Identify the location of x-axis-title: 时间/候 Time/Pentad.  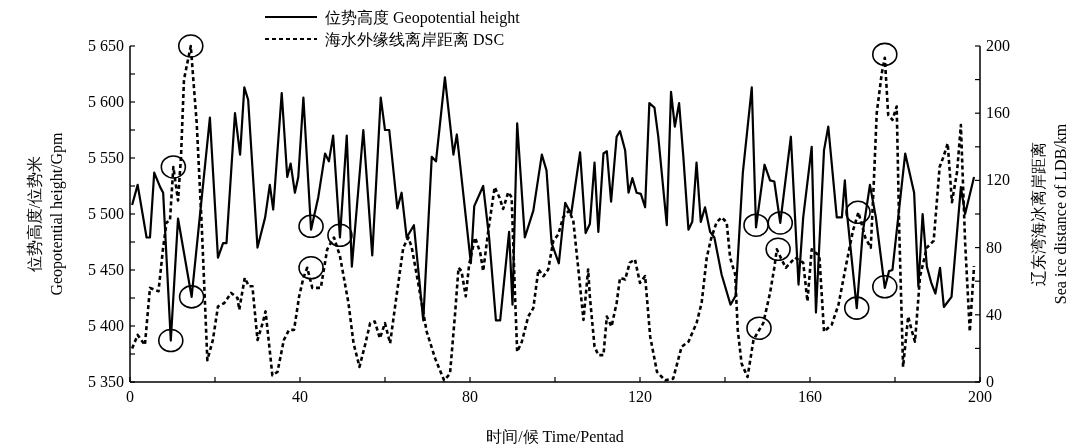
(555, 436).